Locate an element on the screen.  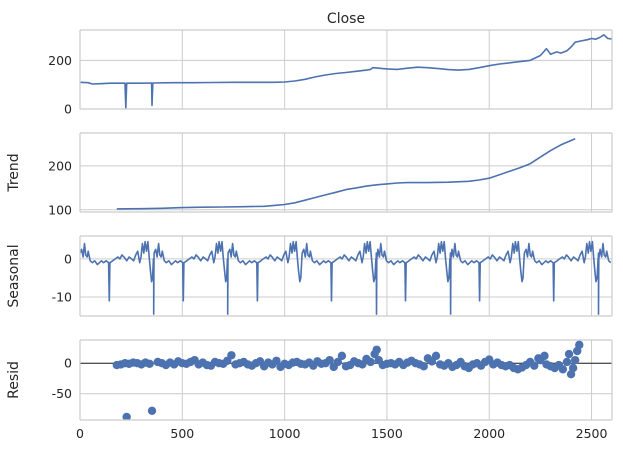
x-tick-label: 1500 is located at coordinates (387, 433).